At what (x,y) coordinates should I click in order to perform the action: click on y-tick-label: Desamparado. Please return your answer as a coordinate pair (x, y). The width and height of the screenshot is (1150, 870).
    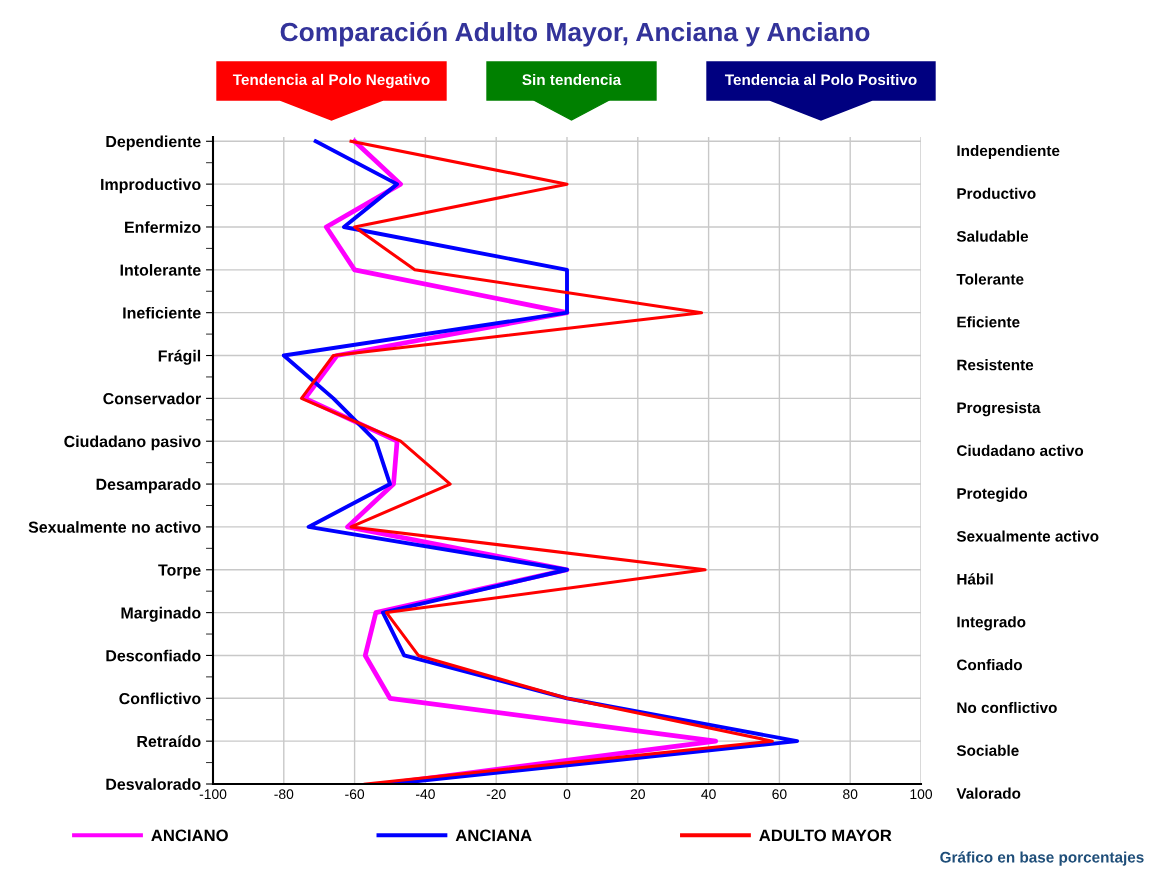
    Looking at the image, I should click on (148, 486).